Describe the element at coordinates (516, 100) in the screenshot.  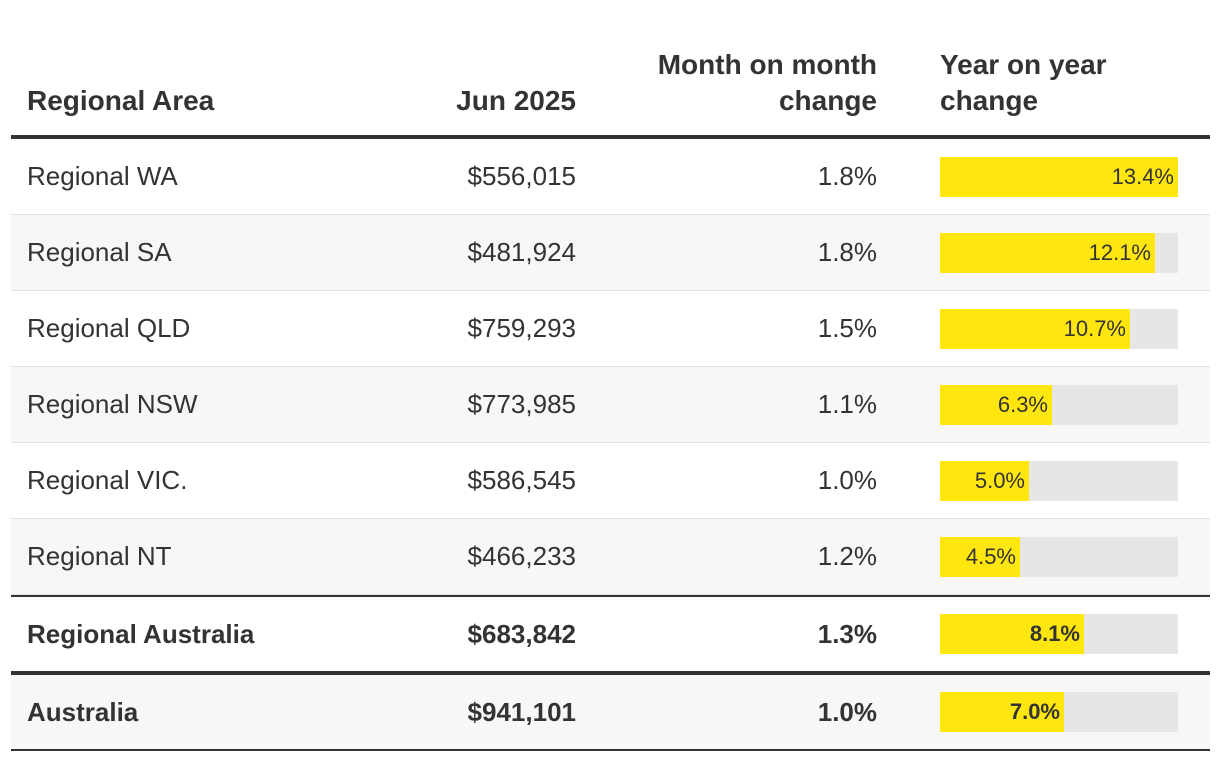
I see `header-jun-2025: Jun 2025` at that location.